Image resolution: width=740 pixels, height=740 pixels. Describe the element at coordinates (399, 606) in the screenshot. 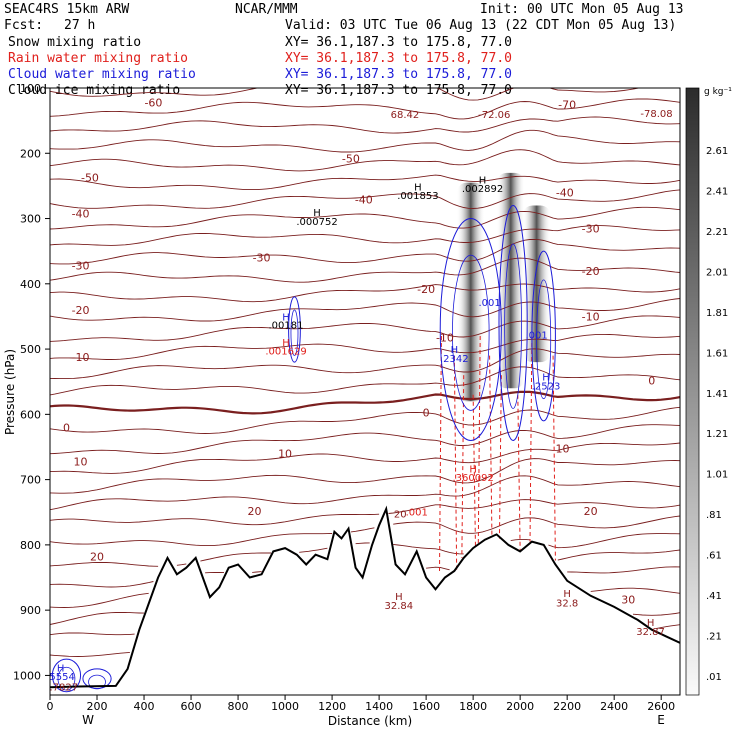

I see `extremum-label: 32.84` at that location.